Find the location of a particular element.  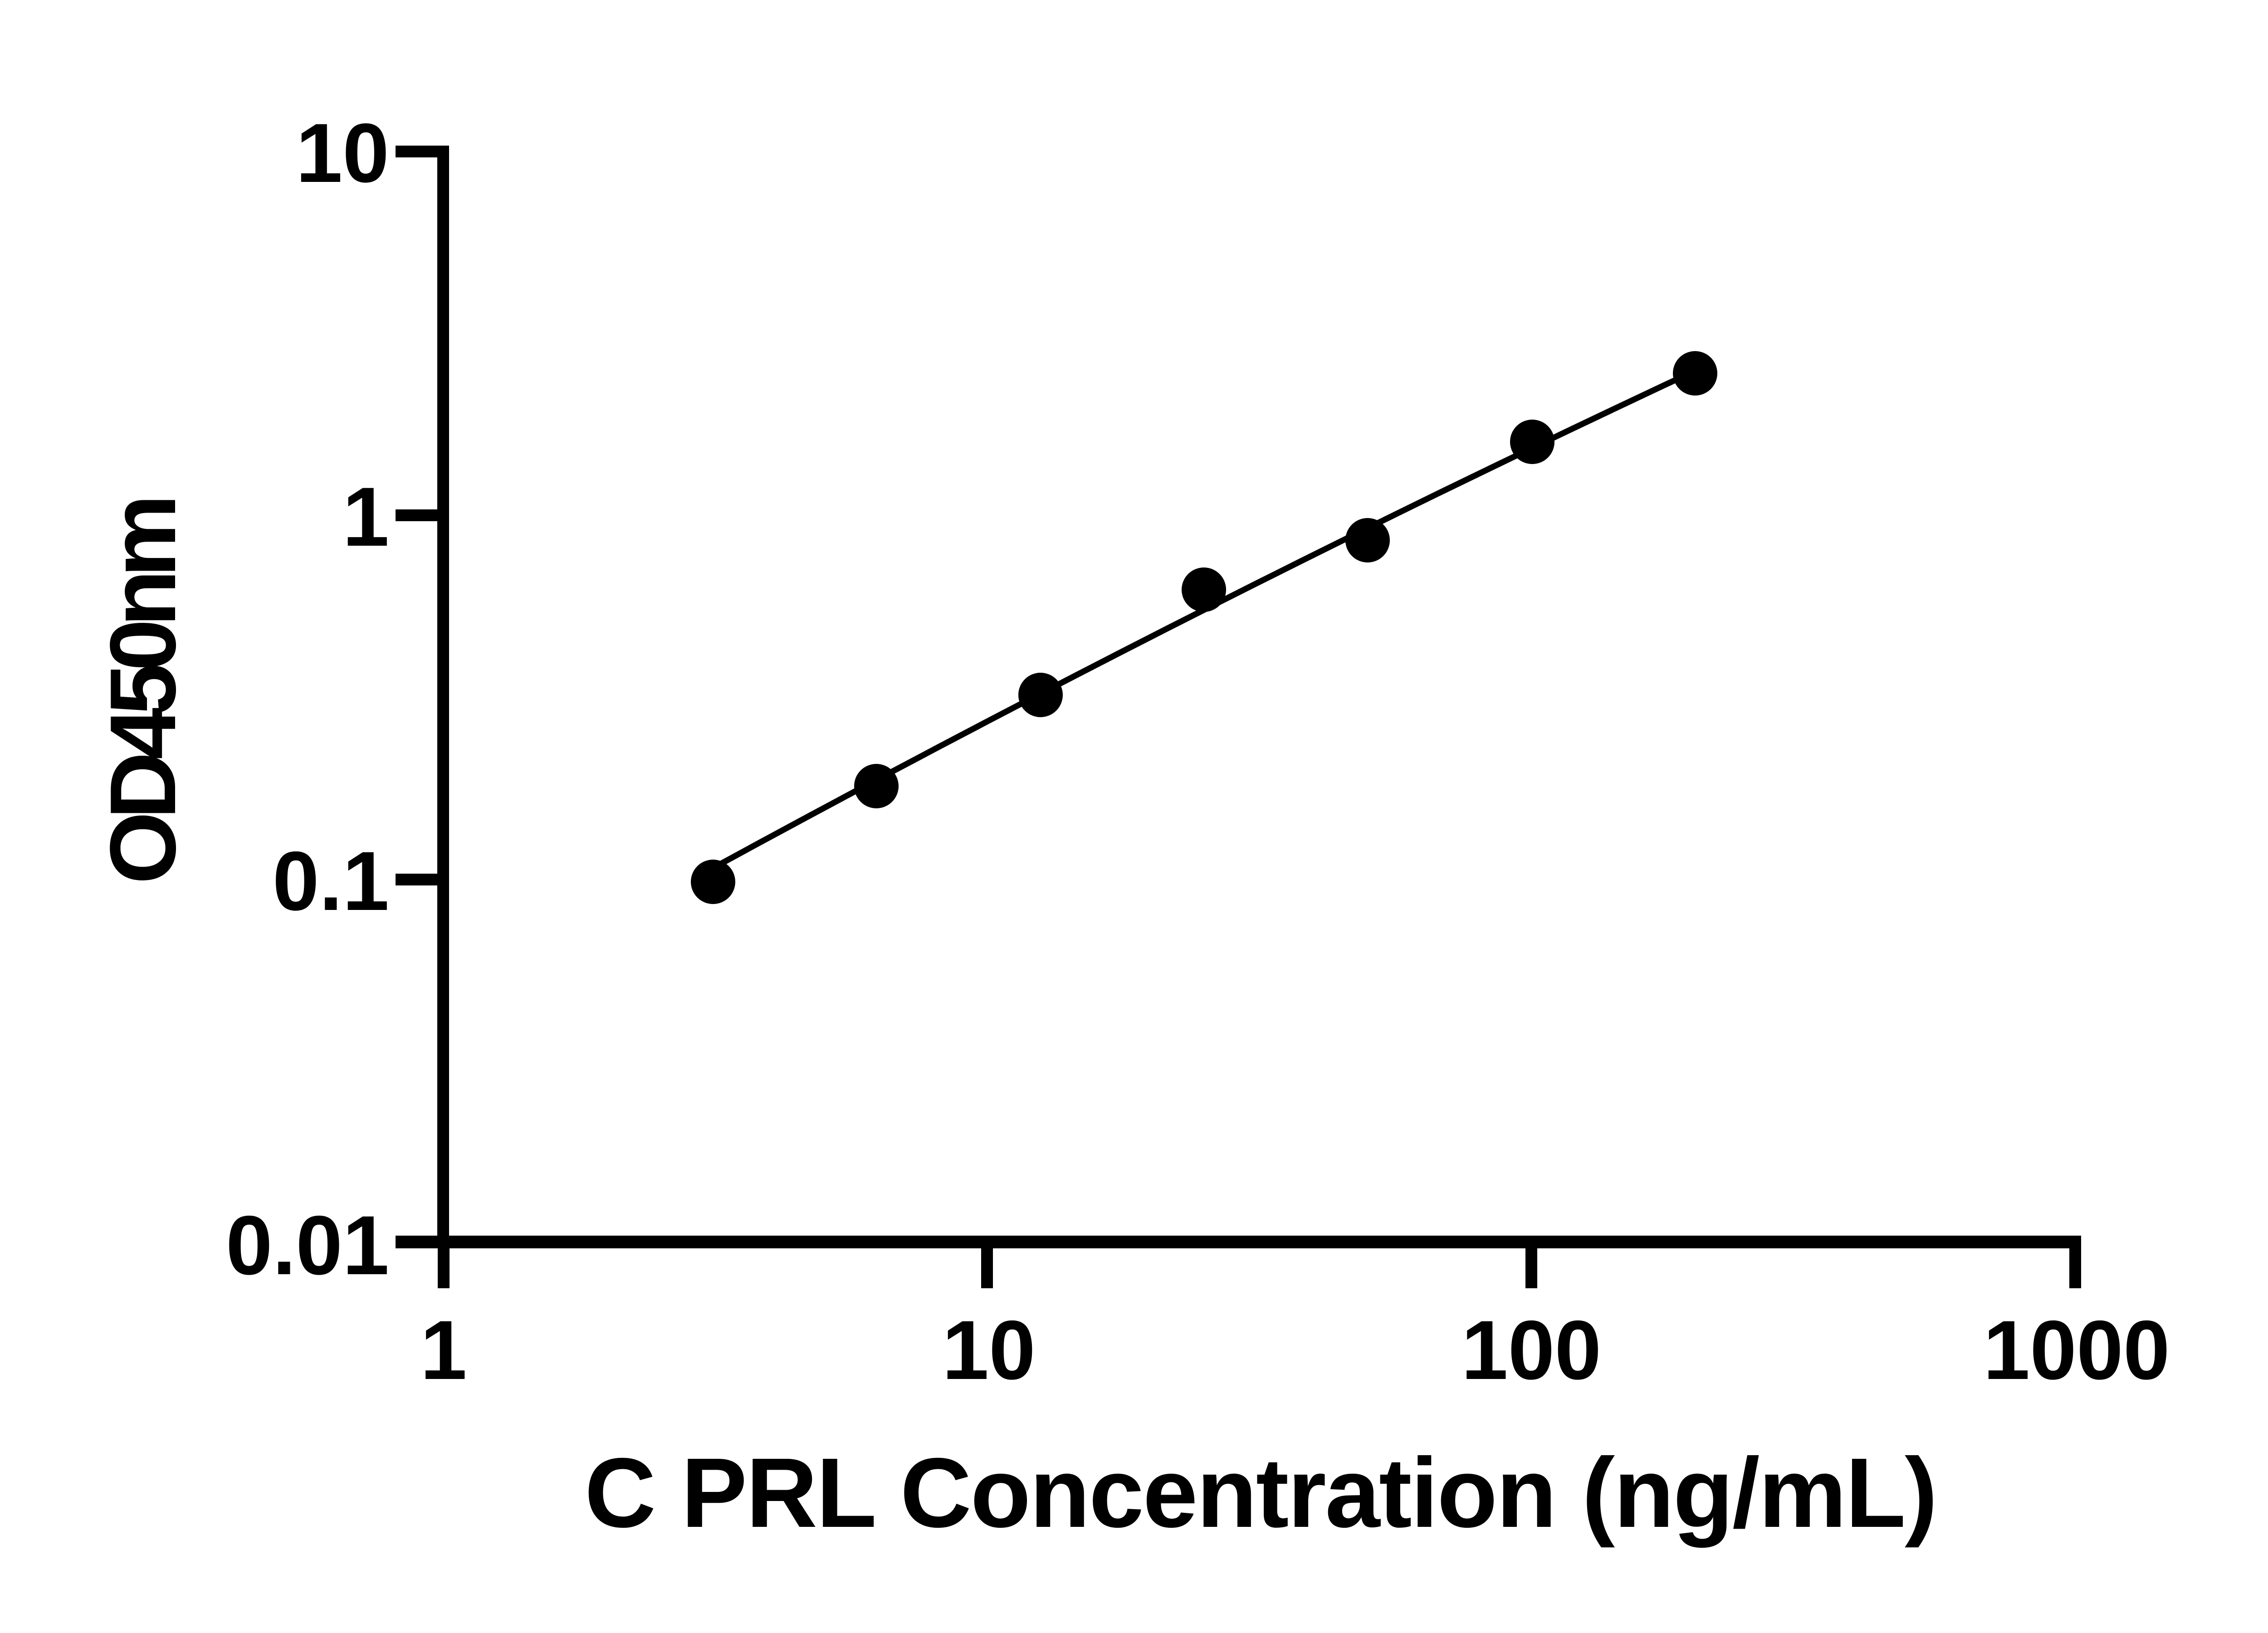

svg-text: OD450nm is located at coordinates (143, 692).